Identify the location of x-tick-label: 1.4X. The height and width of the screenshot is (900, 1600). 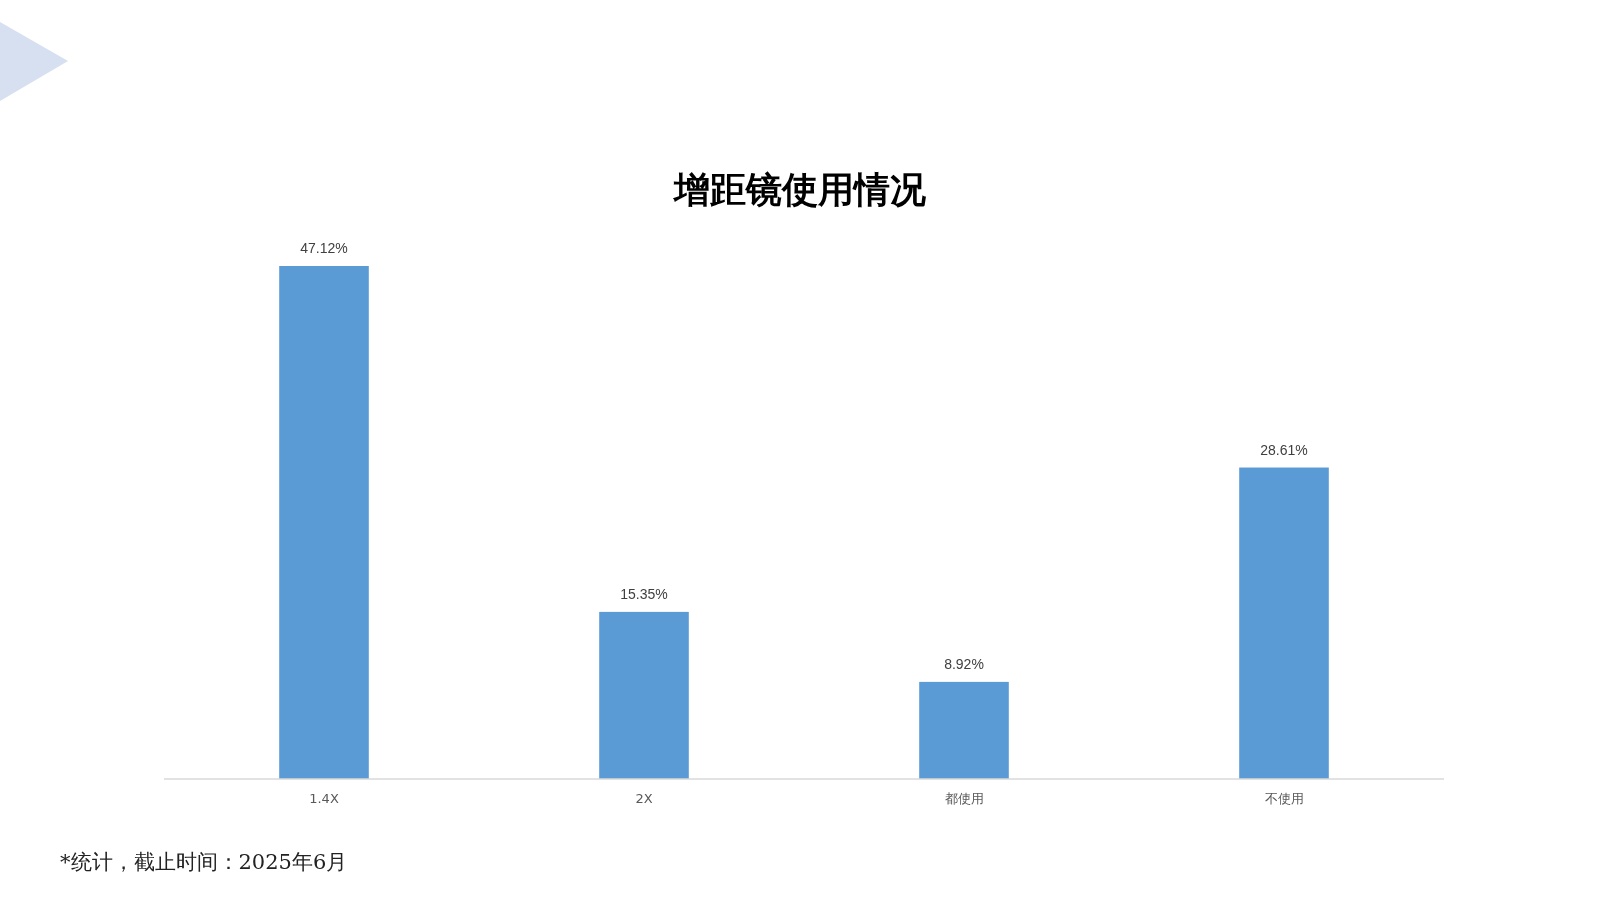
(324, 798).